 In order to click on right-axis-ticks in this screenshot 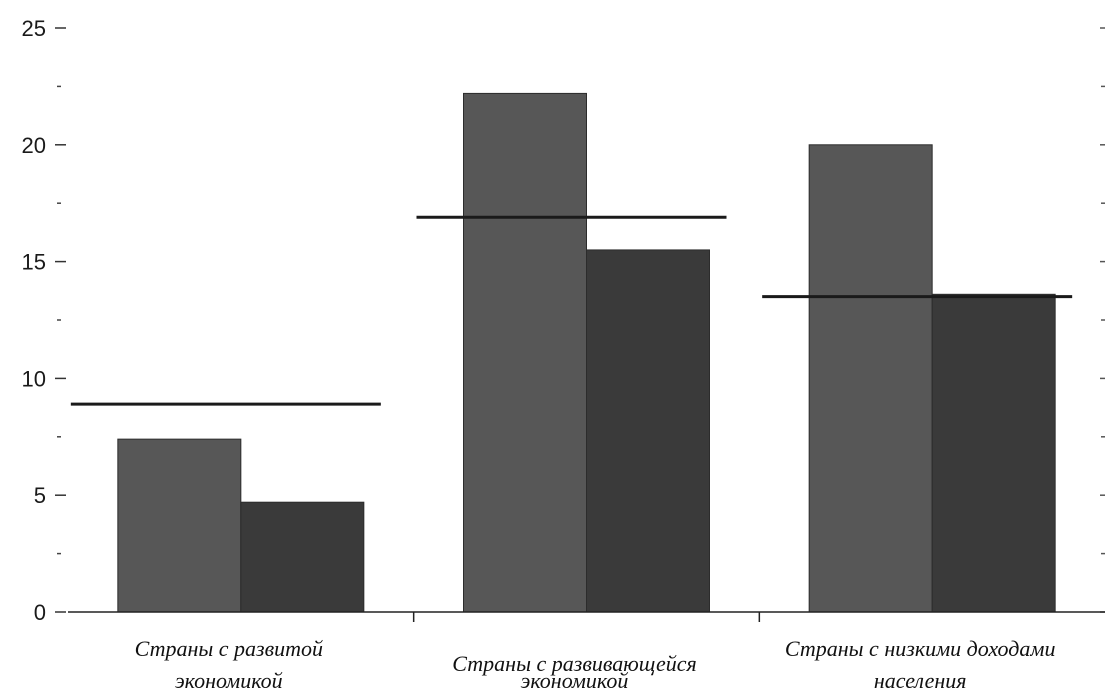, I will do `click(1102, 320)`.